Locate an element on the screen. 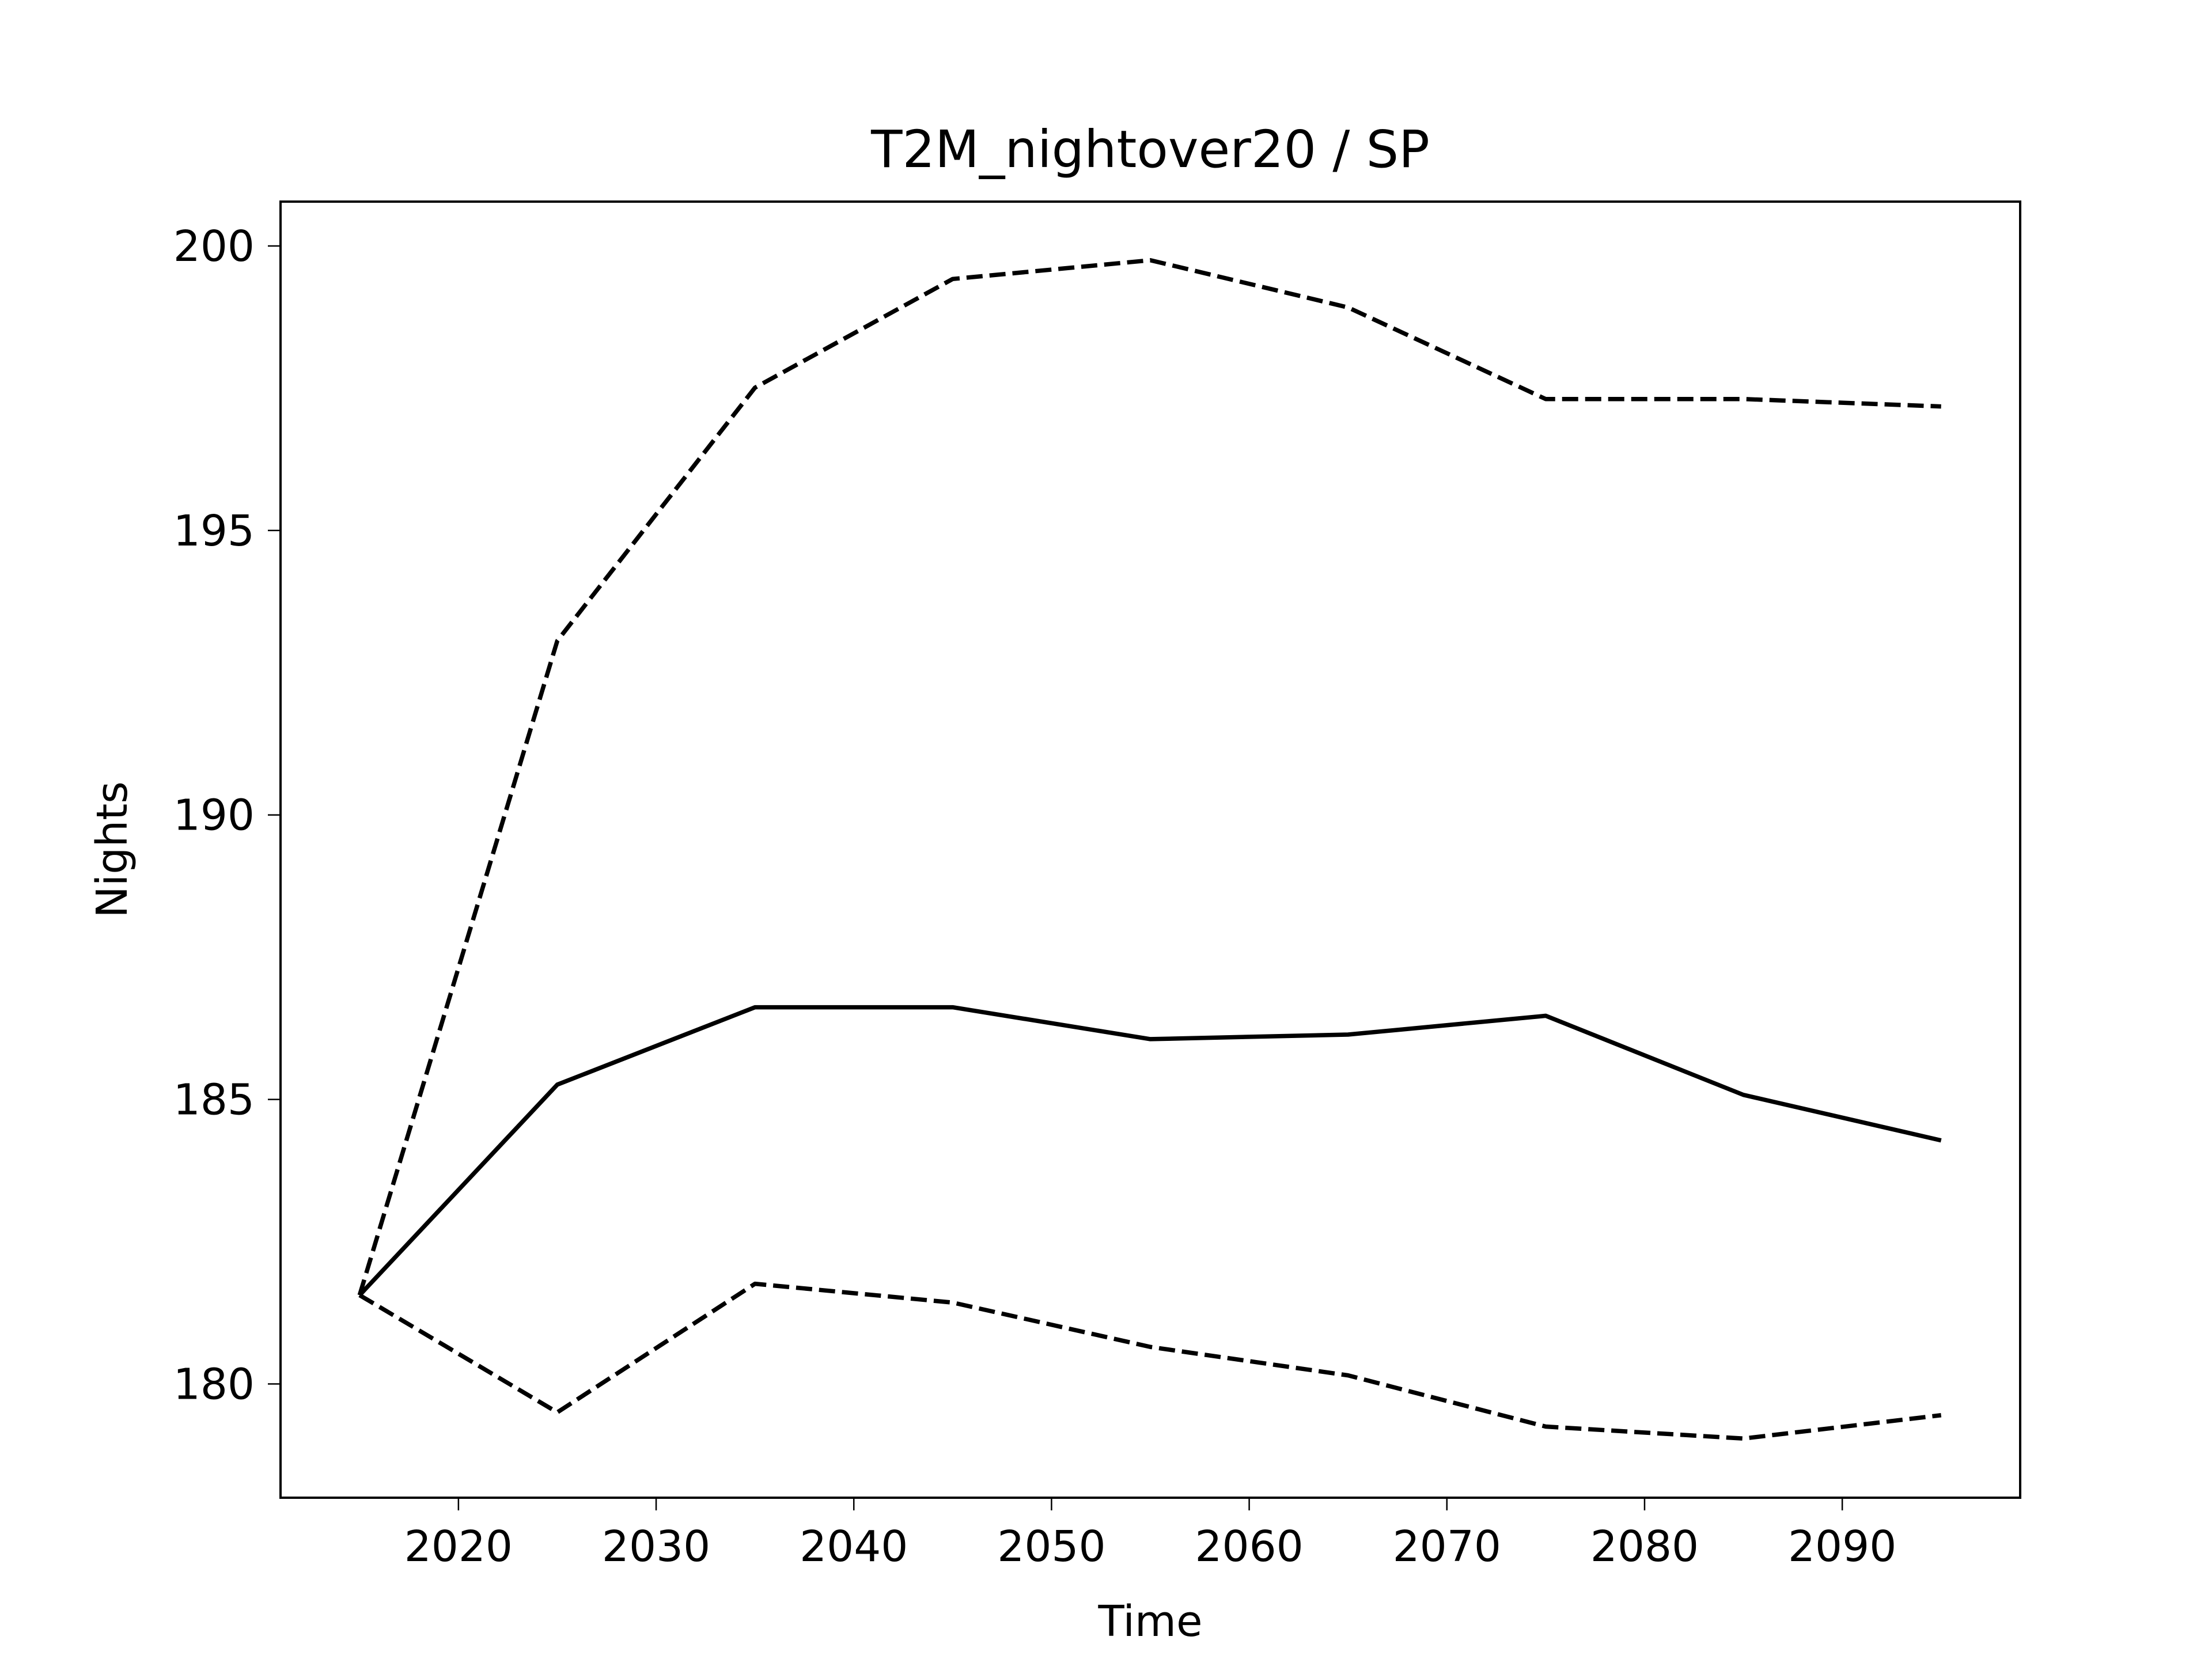  y-tick-label: 200 is located at coordinates (214, 246).